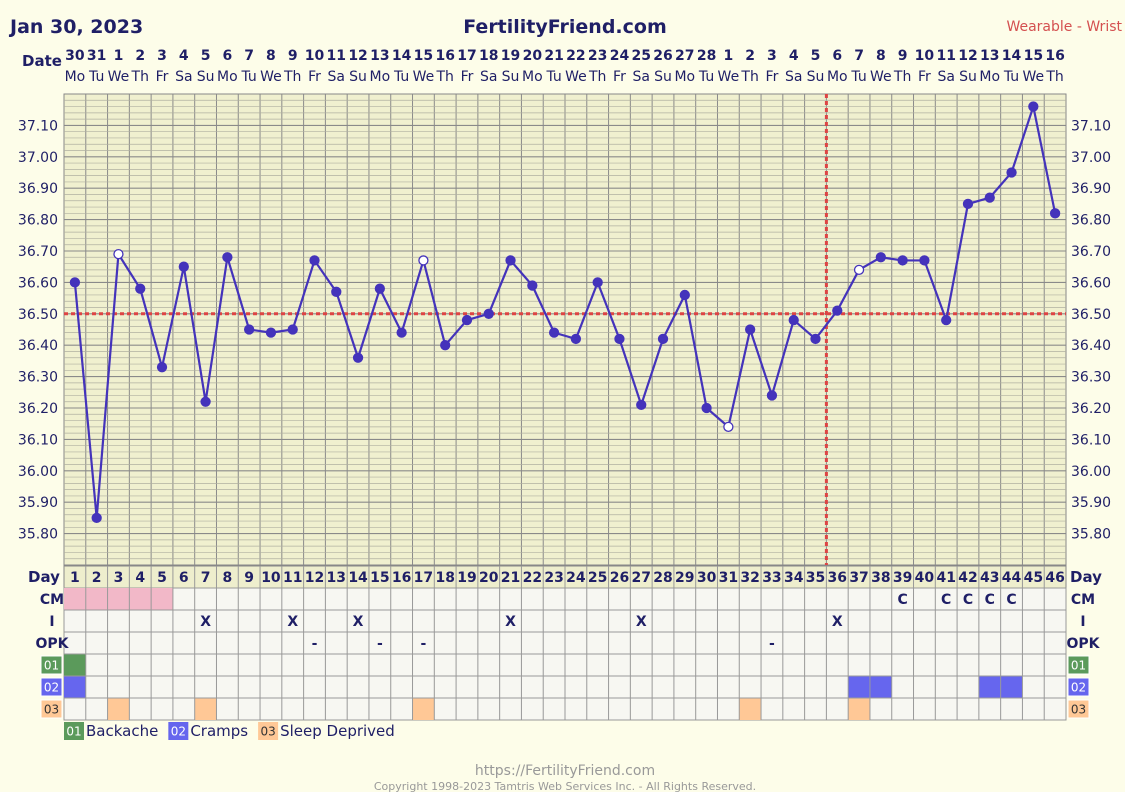  Describe the element at coordinates (119, 578) in the screenshot. I see `cycle-day: 3` at that location.